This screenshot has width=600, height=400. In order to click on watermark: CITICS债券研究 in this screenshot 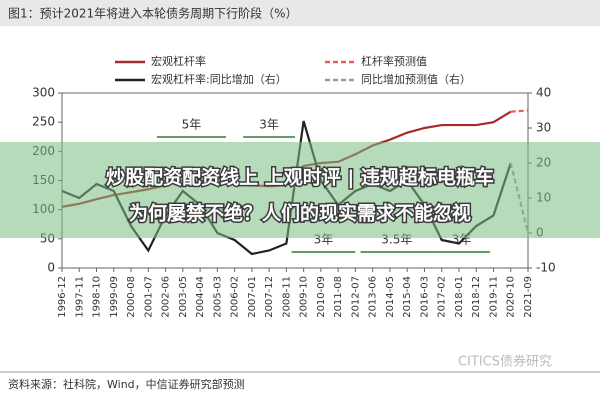, I will do `click(505, 362)`.